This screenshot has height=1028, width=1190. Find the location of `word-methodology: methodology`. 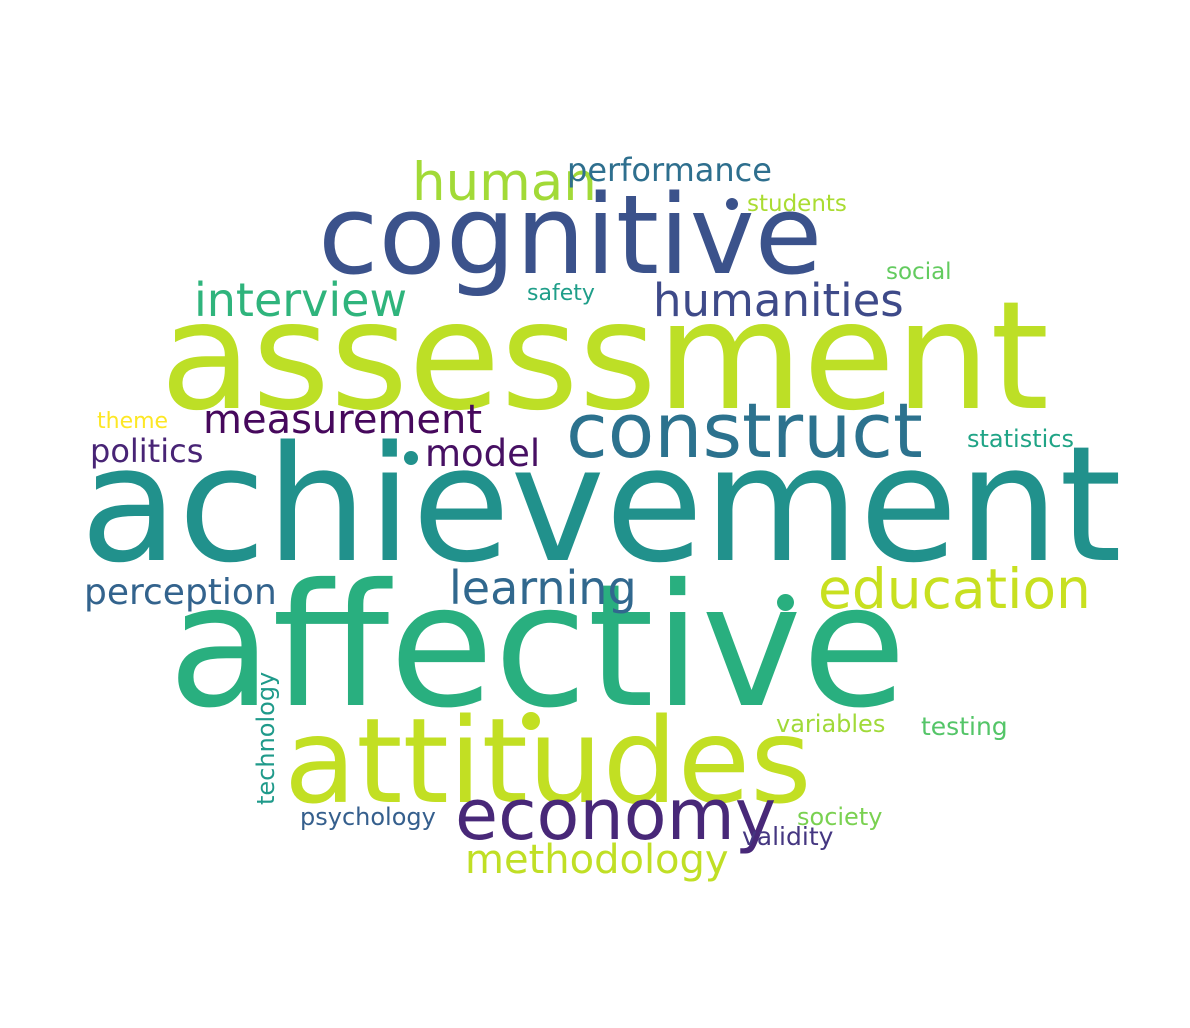

word-methodology: methodology is located at coordinates (597, 860).